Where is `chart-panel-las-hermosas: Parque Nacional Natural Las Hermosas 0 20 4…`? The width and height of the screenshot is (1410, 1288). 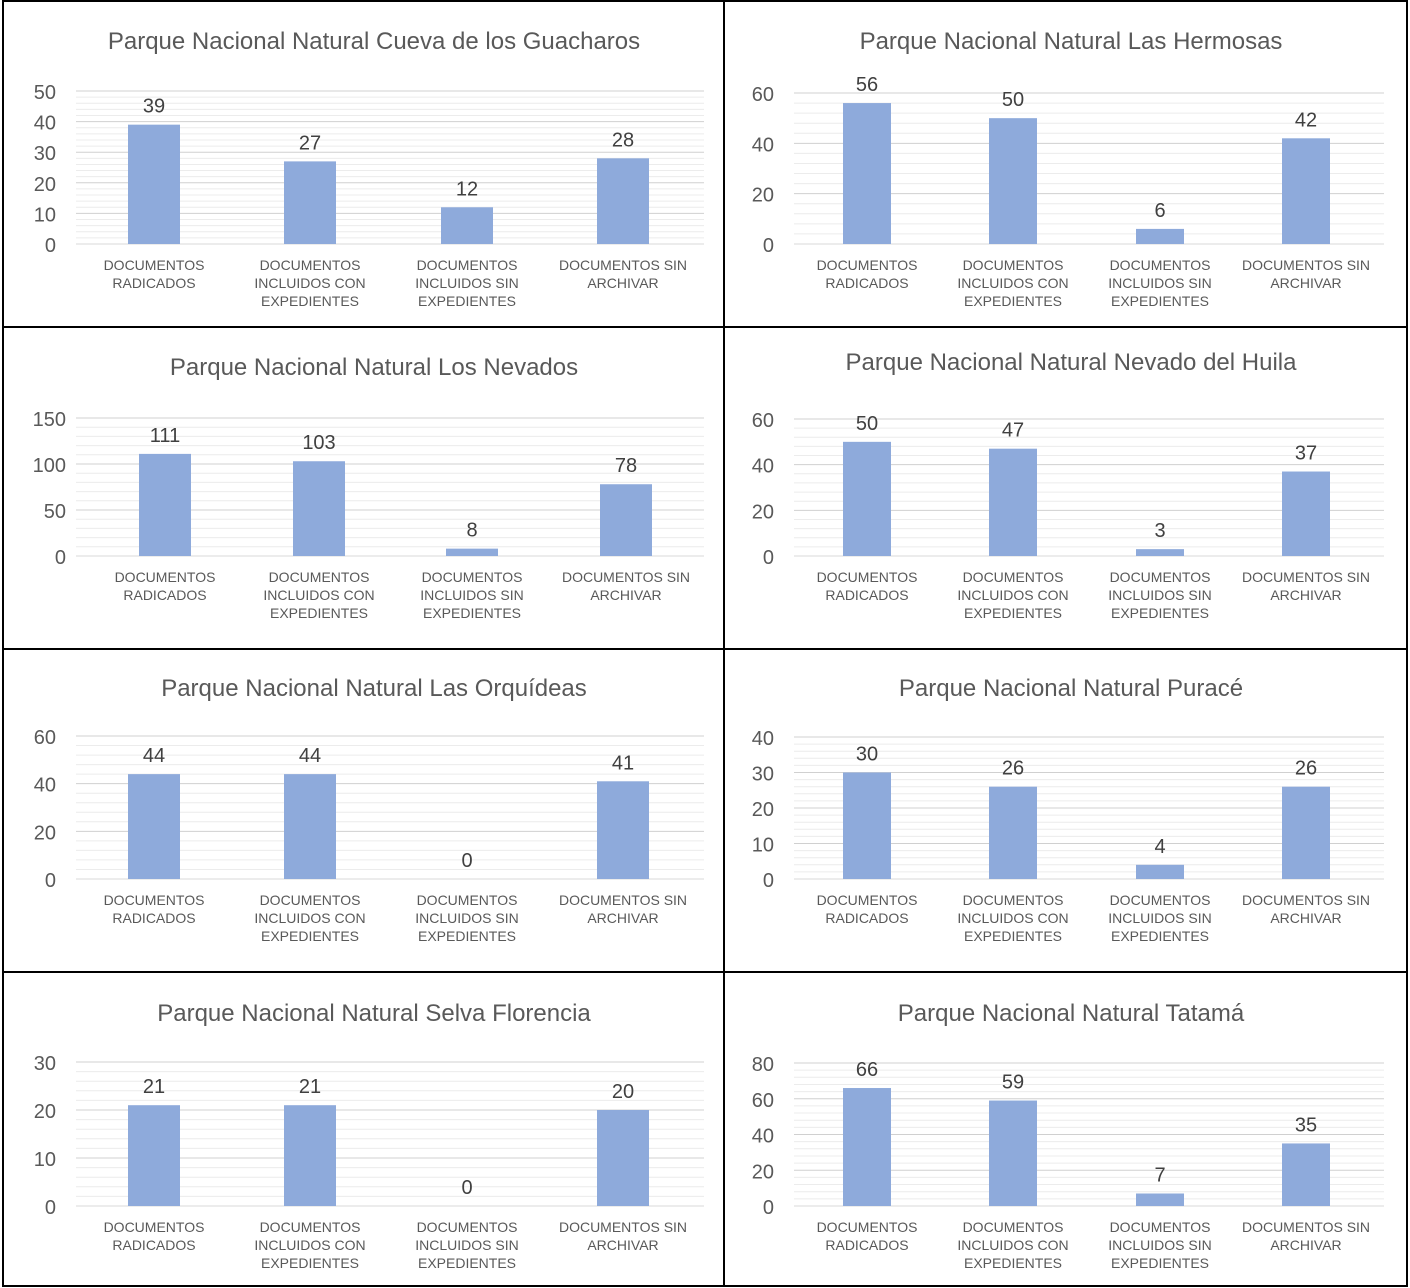
chart-panel-las-hermosas: Parque Nacional Natural Las Hermosas 0 20 4… is located at coordinates (1067, 164).